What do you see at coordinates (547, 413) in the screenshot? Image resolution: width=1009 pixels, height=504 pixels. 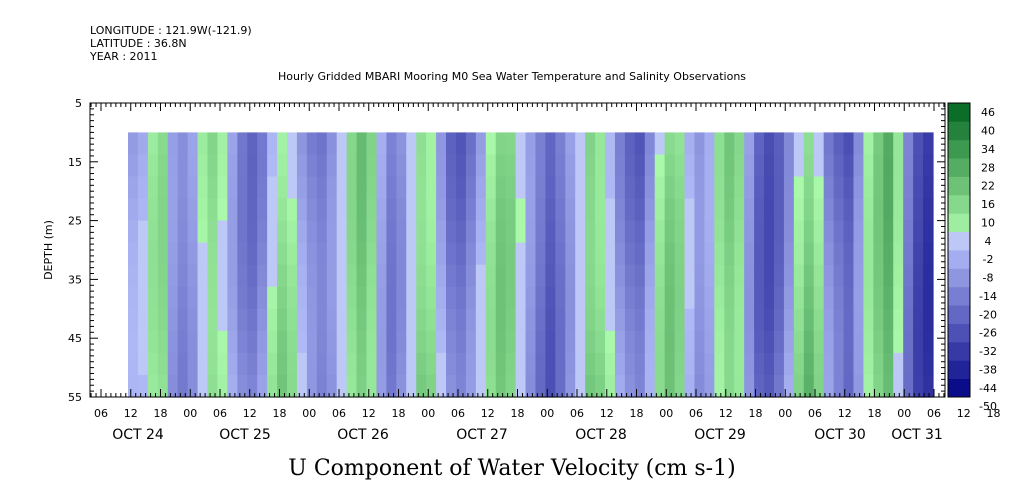 I see `x-hour-label: 00` at bounding box center [547, 413].